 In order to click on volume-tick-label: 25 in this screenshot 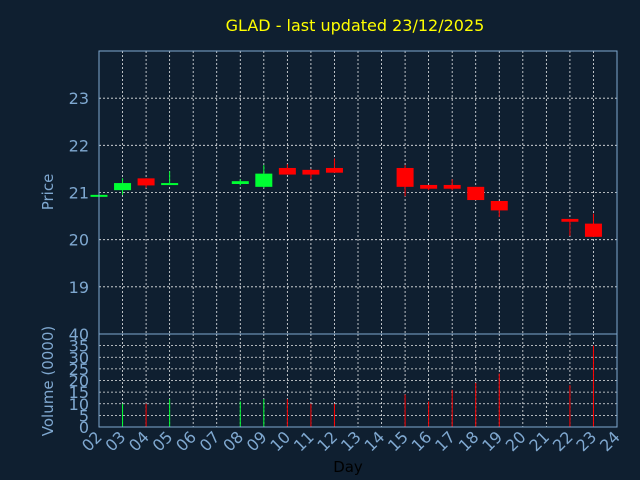, I will do `click(79, 369)`.